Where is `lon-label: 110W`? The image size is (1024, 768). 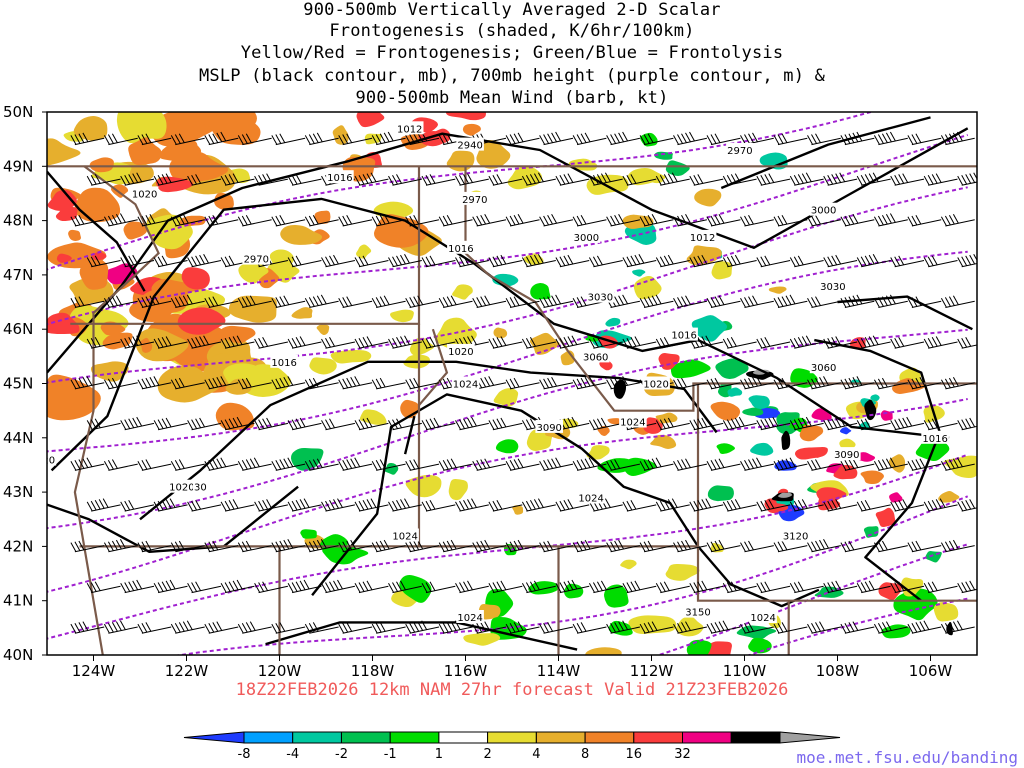
lon-label: 110W is located at coordinates (745, 671).